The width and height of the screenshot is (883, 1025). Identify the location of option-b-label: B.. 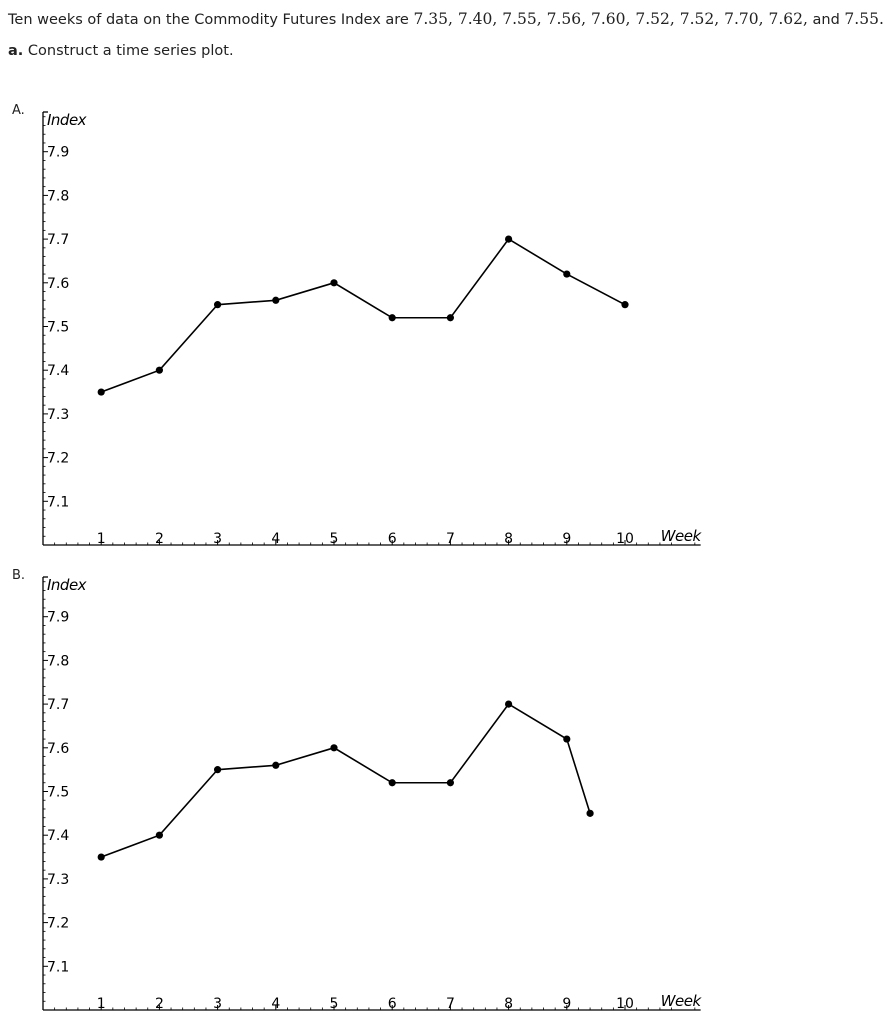
(19, 575).